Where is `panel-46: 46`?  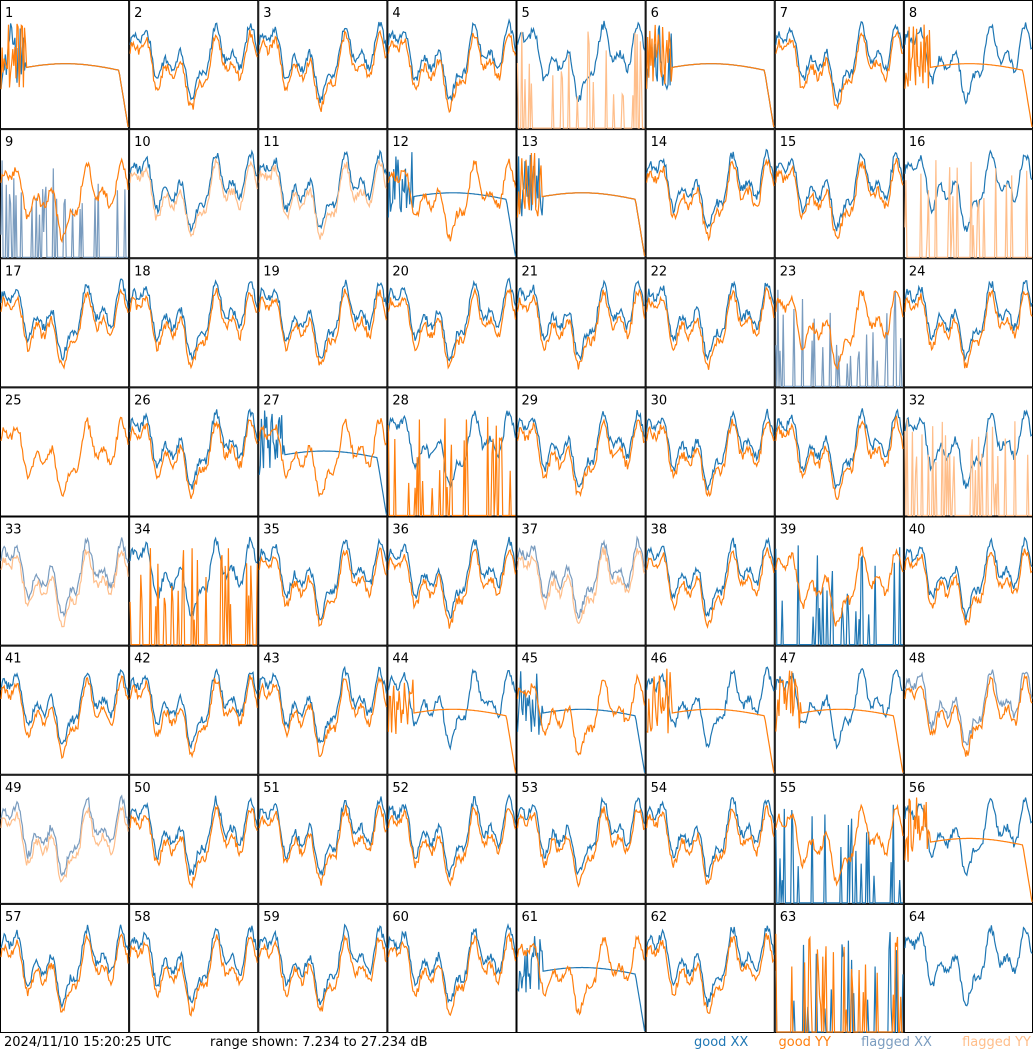 panel-46: 46 is located at coordinates (710, 710).